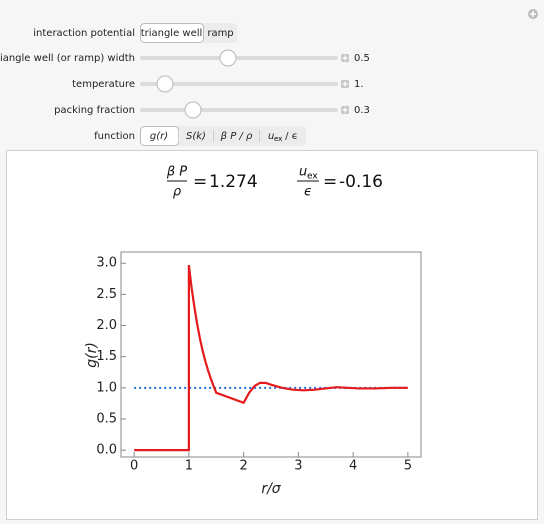 This screenshot has height=528, width=544. I want to click on fraction-subscript: ex, so click(312, 177).